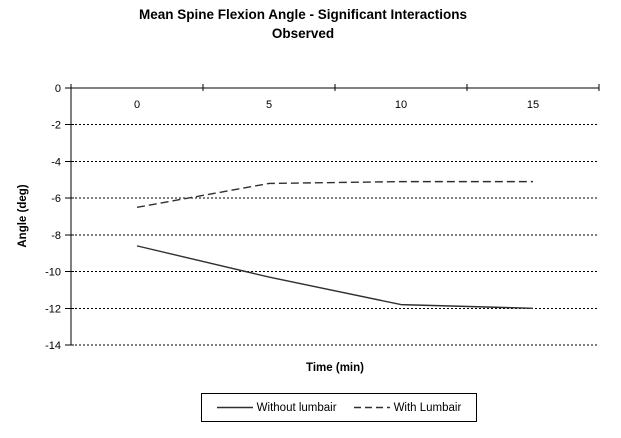 The width and height of the screenshot is (621, 438). What do you see at coordinates (339, 407) in the screenshot?
I see `legend: Without lumbair With Lumbair` at bounding box center [339, 407].